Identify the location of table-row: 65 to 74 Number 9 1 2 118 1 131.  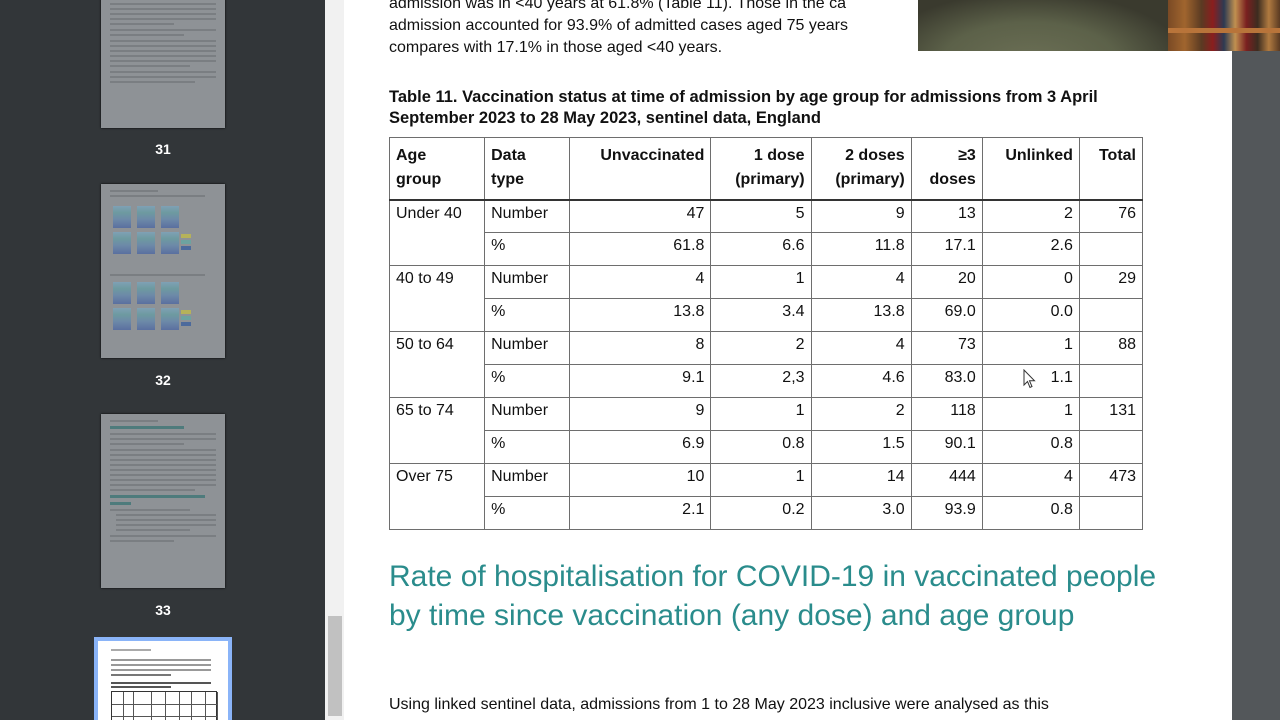
(766, 430).